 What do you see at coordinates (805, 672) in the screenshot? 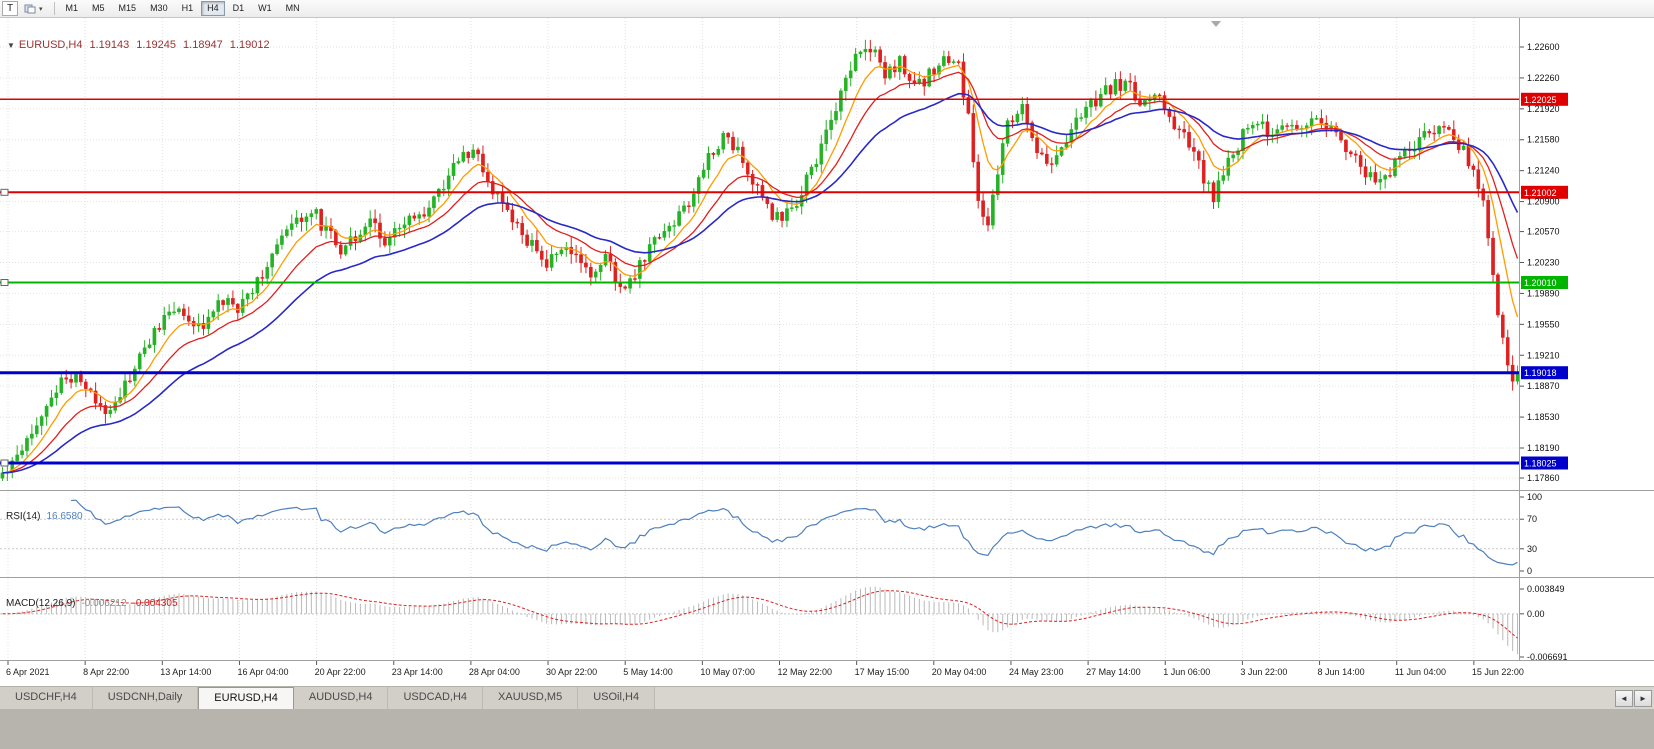
I see `svg-text: 12 May 22:00` at bounding box center [805, 672].